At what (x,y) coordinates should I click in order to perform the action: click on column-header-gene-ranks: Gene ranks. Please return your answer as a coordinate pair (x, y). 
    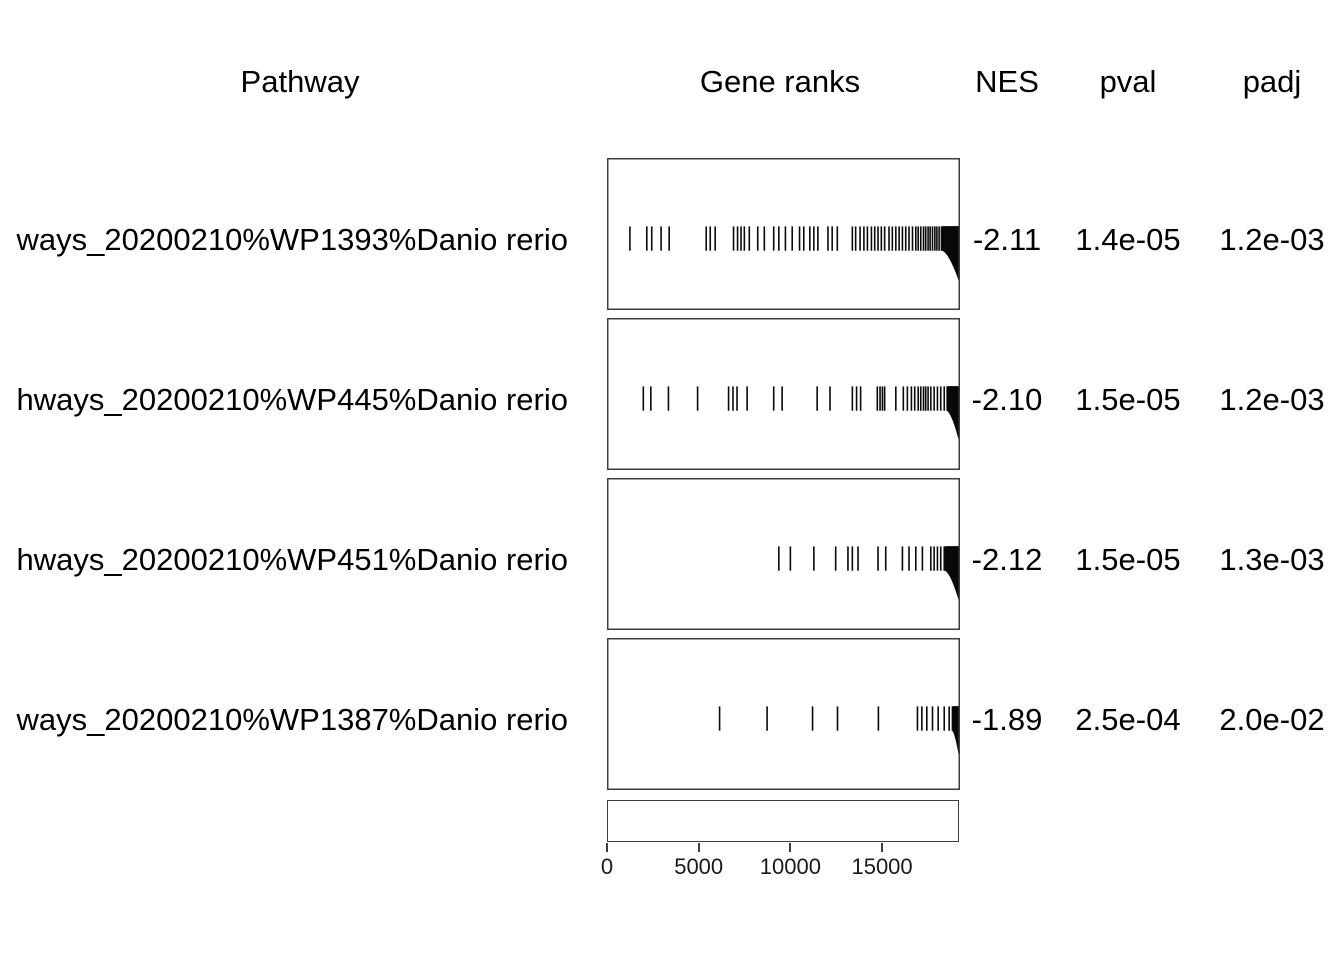
    Looking at the image, I should click on (780, 81).